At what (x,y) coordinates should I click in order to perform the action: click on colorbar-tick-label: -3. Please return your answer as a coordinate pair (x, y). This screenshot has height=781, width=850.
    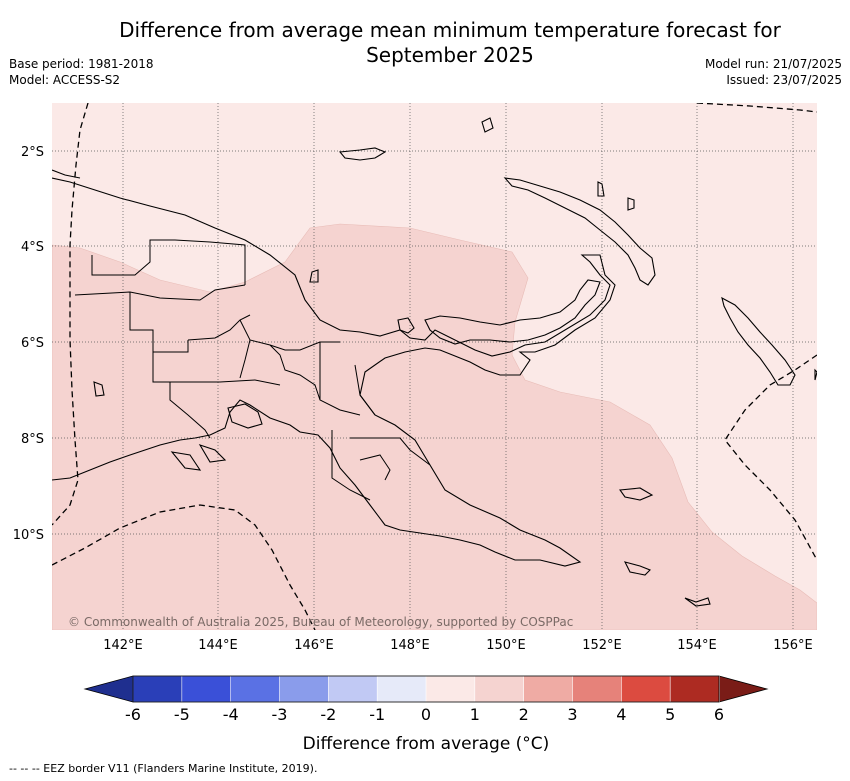
    Looking at the image, I should click on (280, 714).